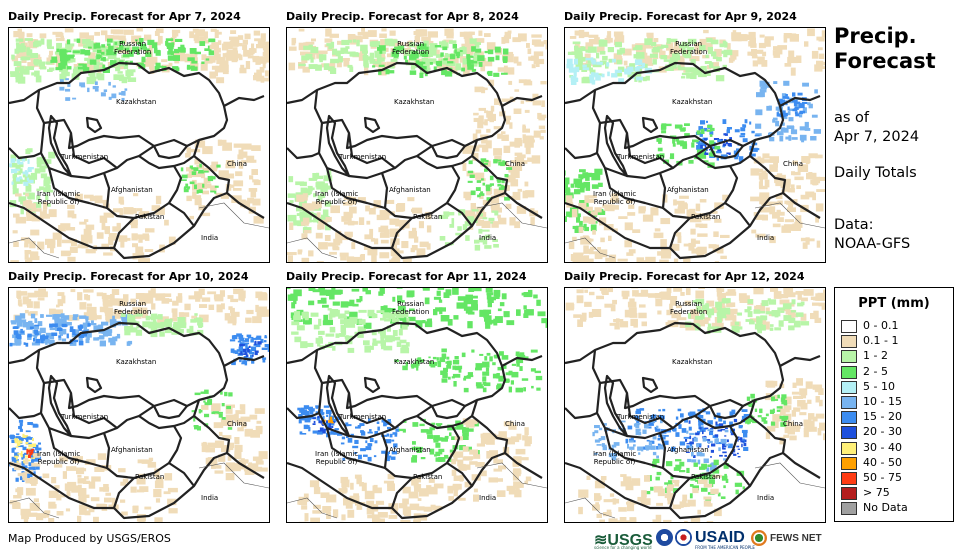 The image size is (970, 556). Describe the element at coordinates (759, 538) in the screenshot. I see `fews-sun-icon` at that location.